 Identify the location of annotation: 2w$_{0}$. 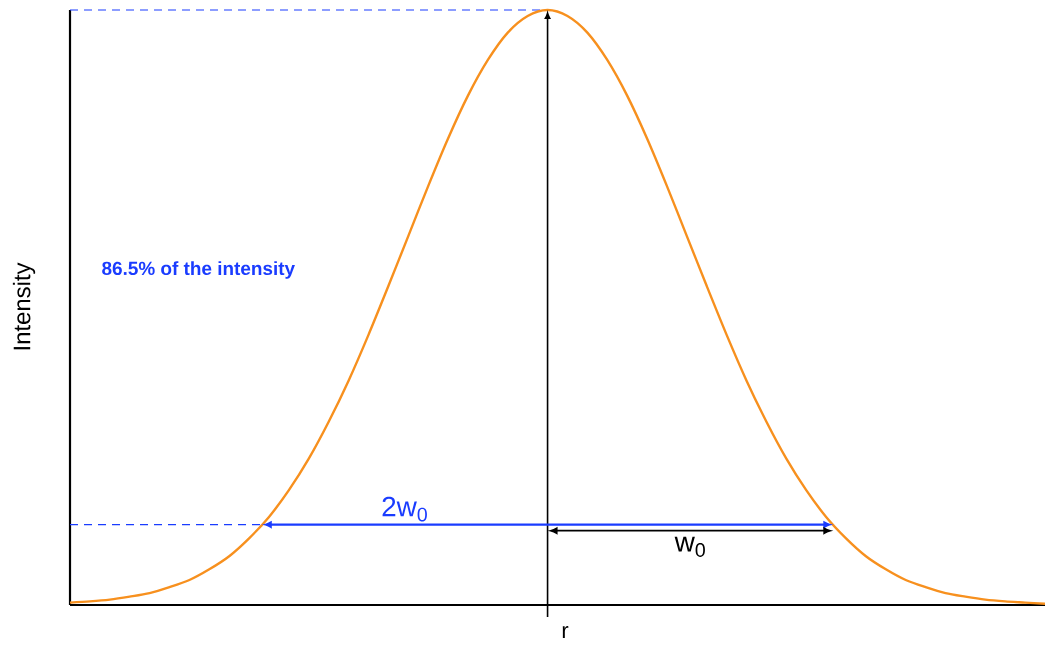
(404, 509).